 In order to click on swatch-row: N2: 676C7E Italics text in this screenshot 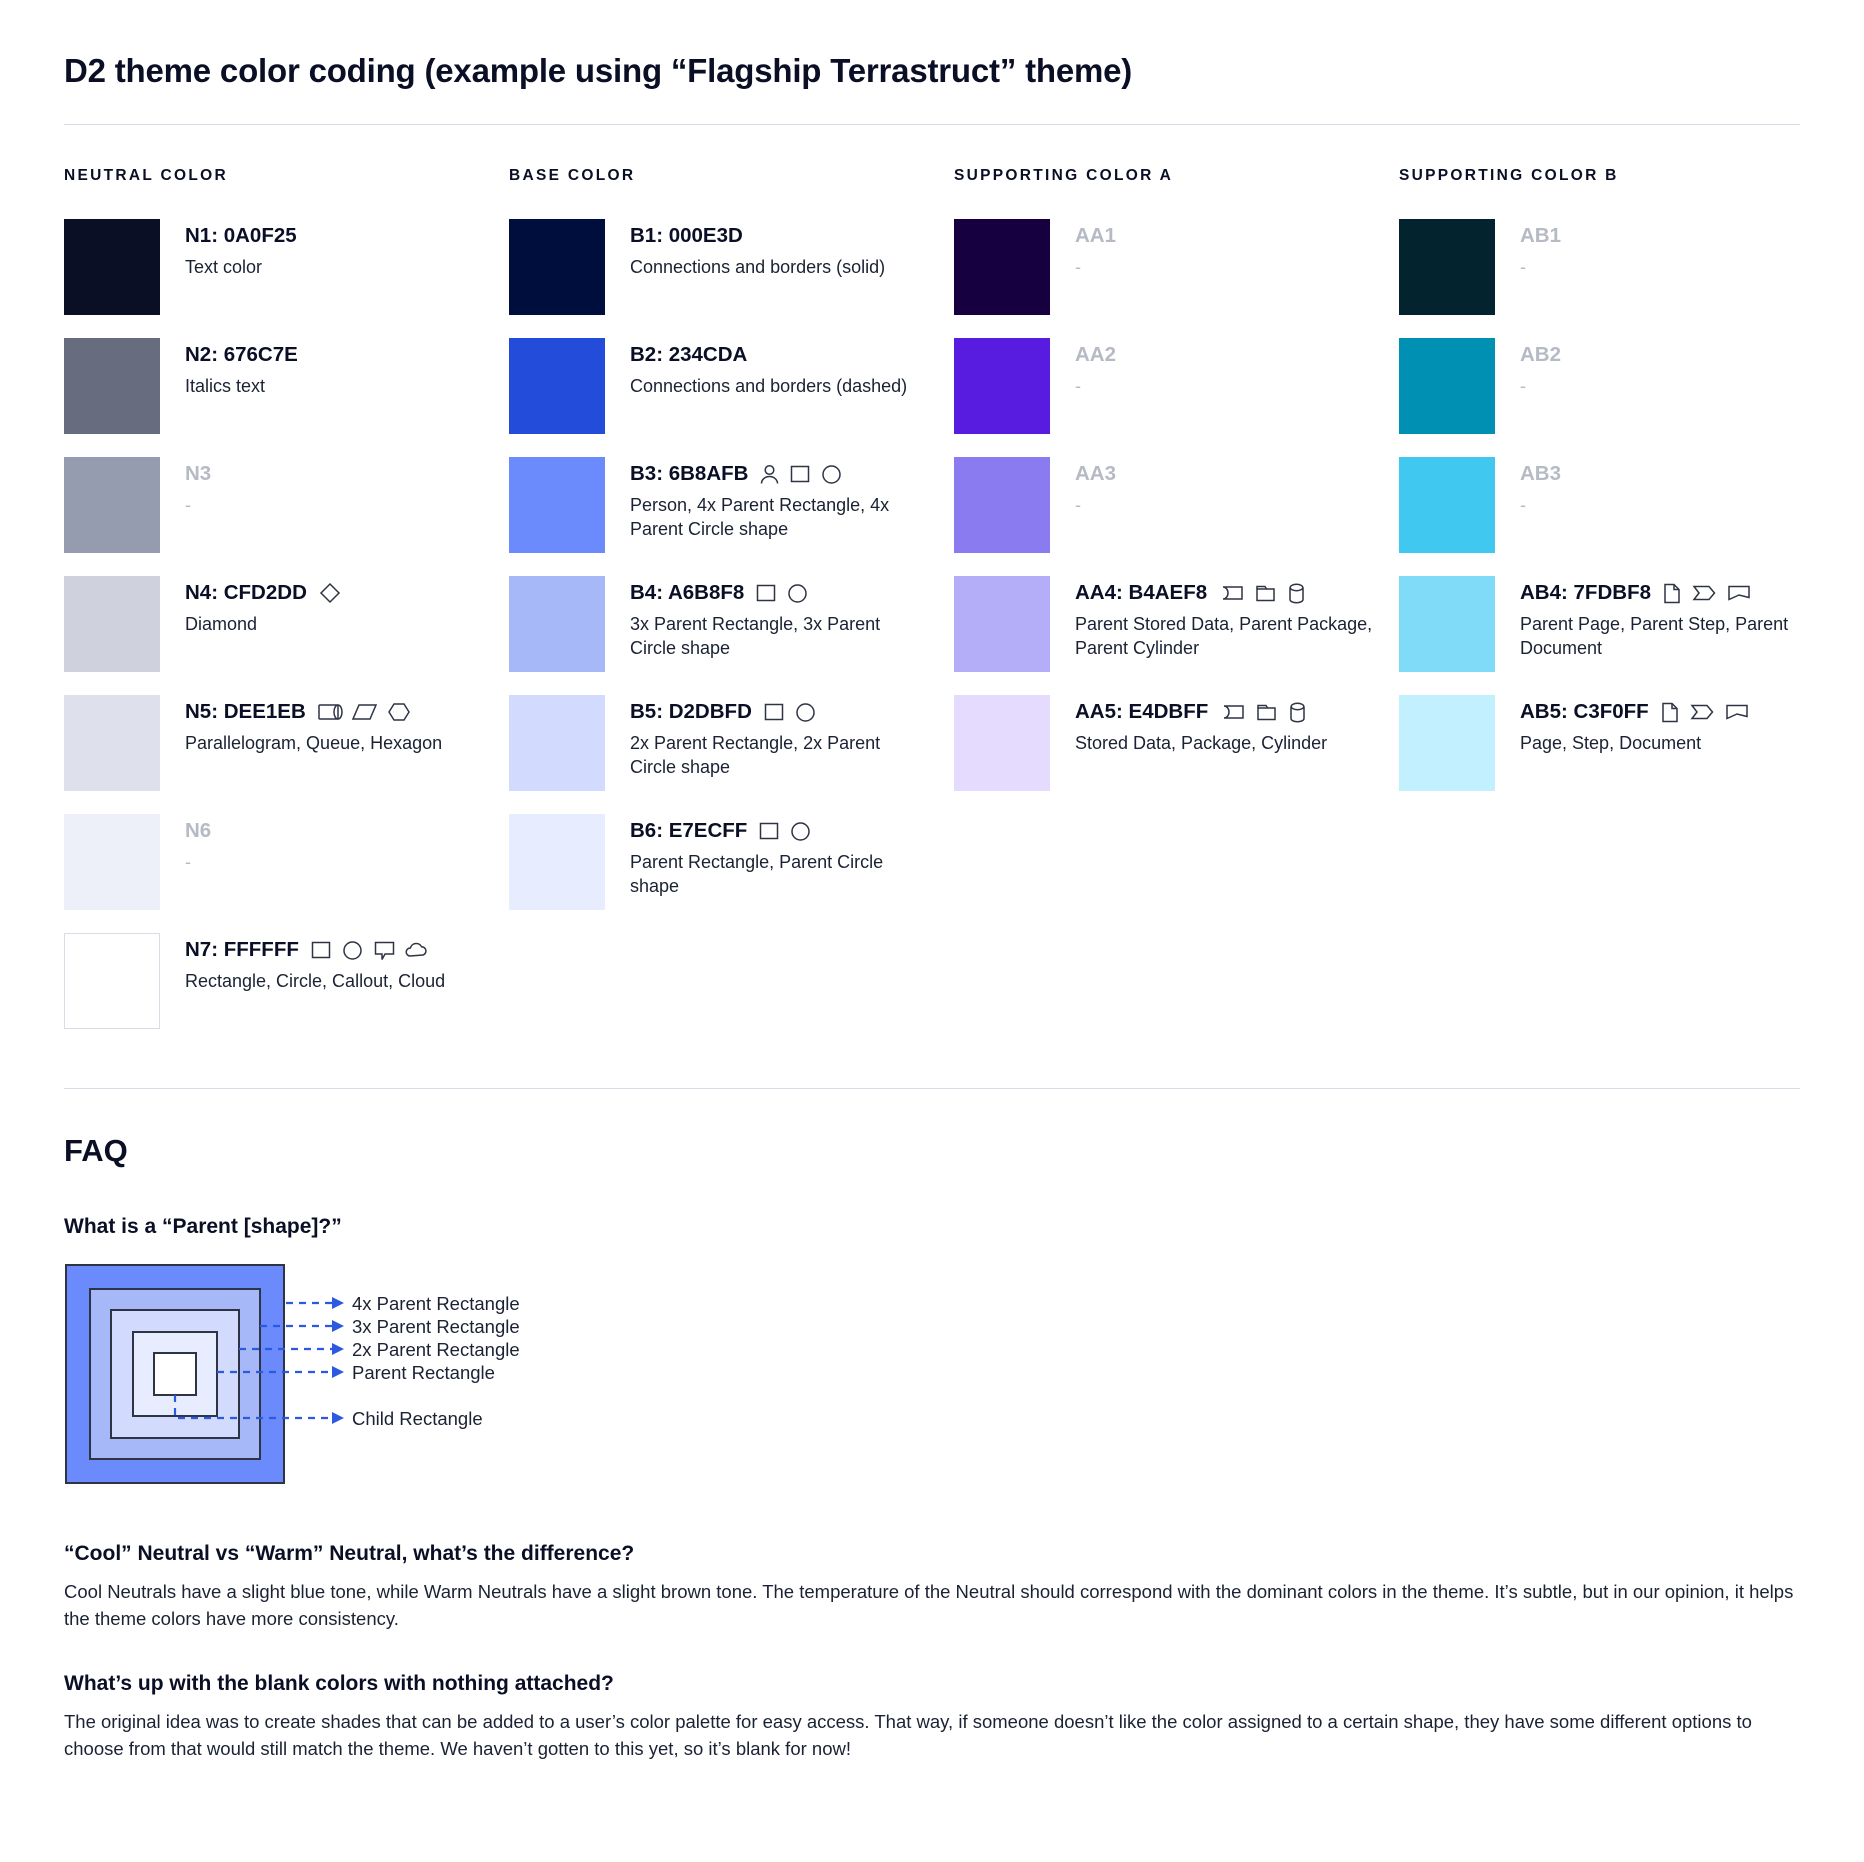, I will do `click(286, 388)`.